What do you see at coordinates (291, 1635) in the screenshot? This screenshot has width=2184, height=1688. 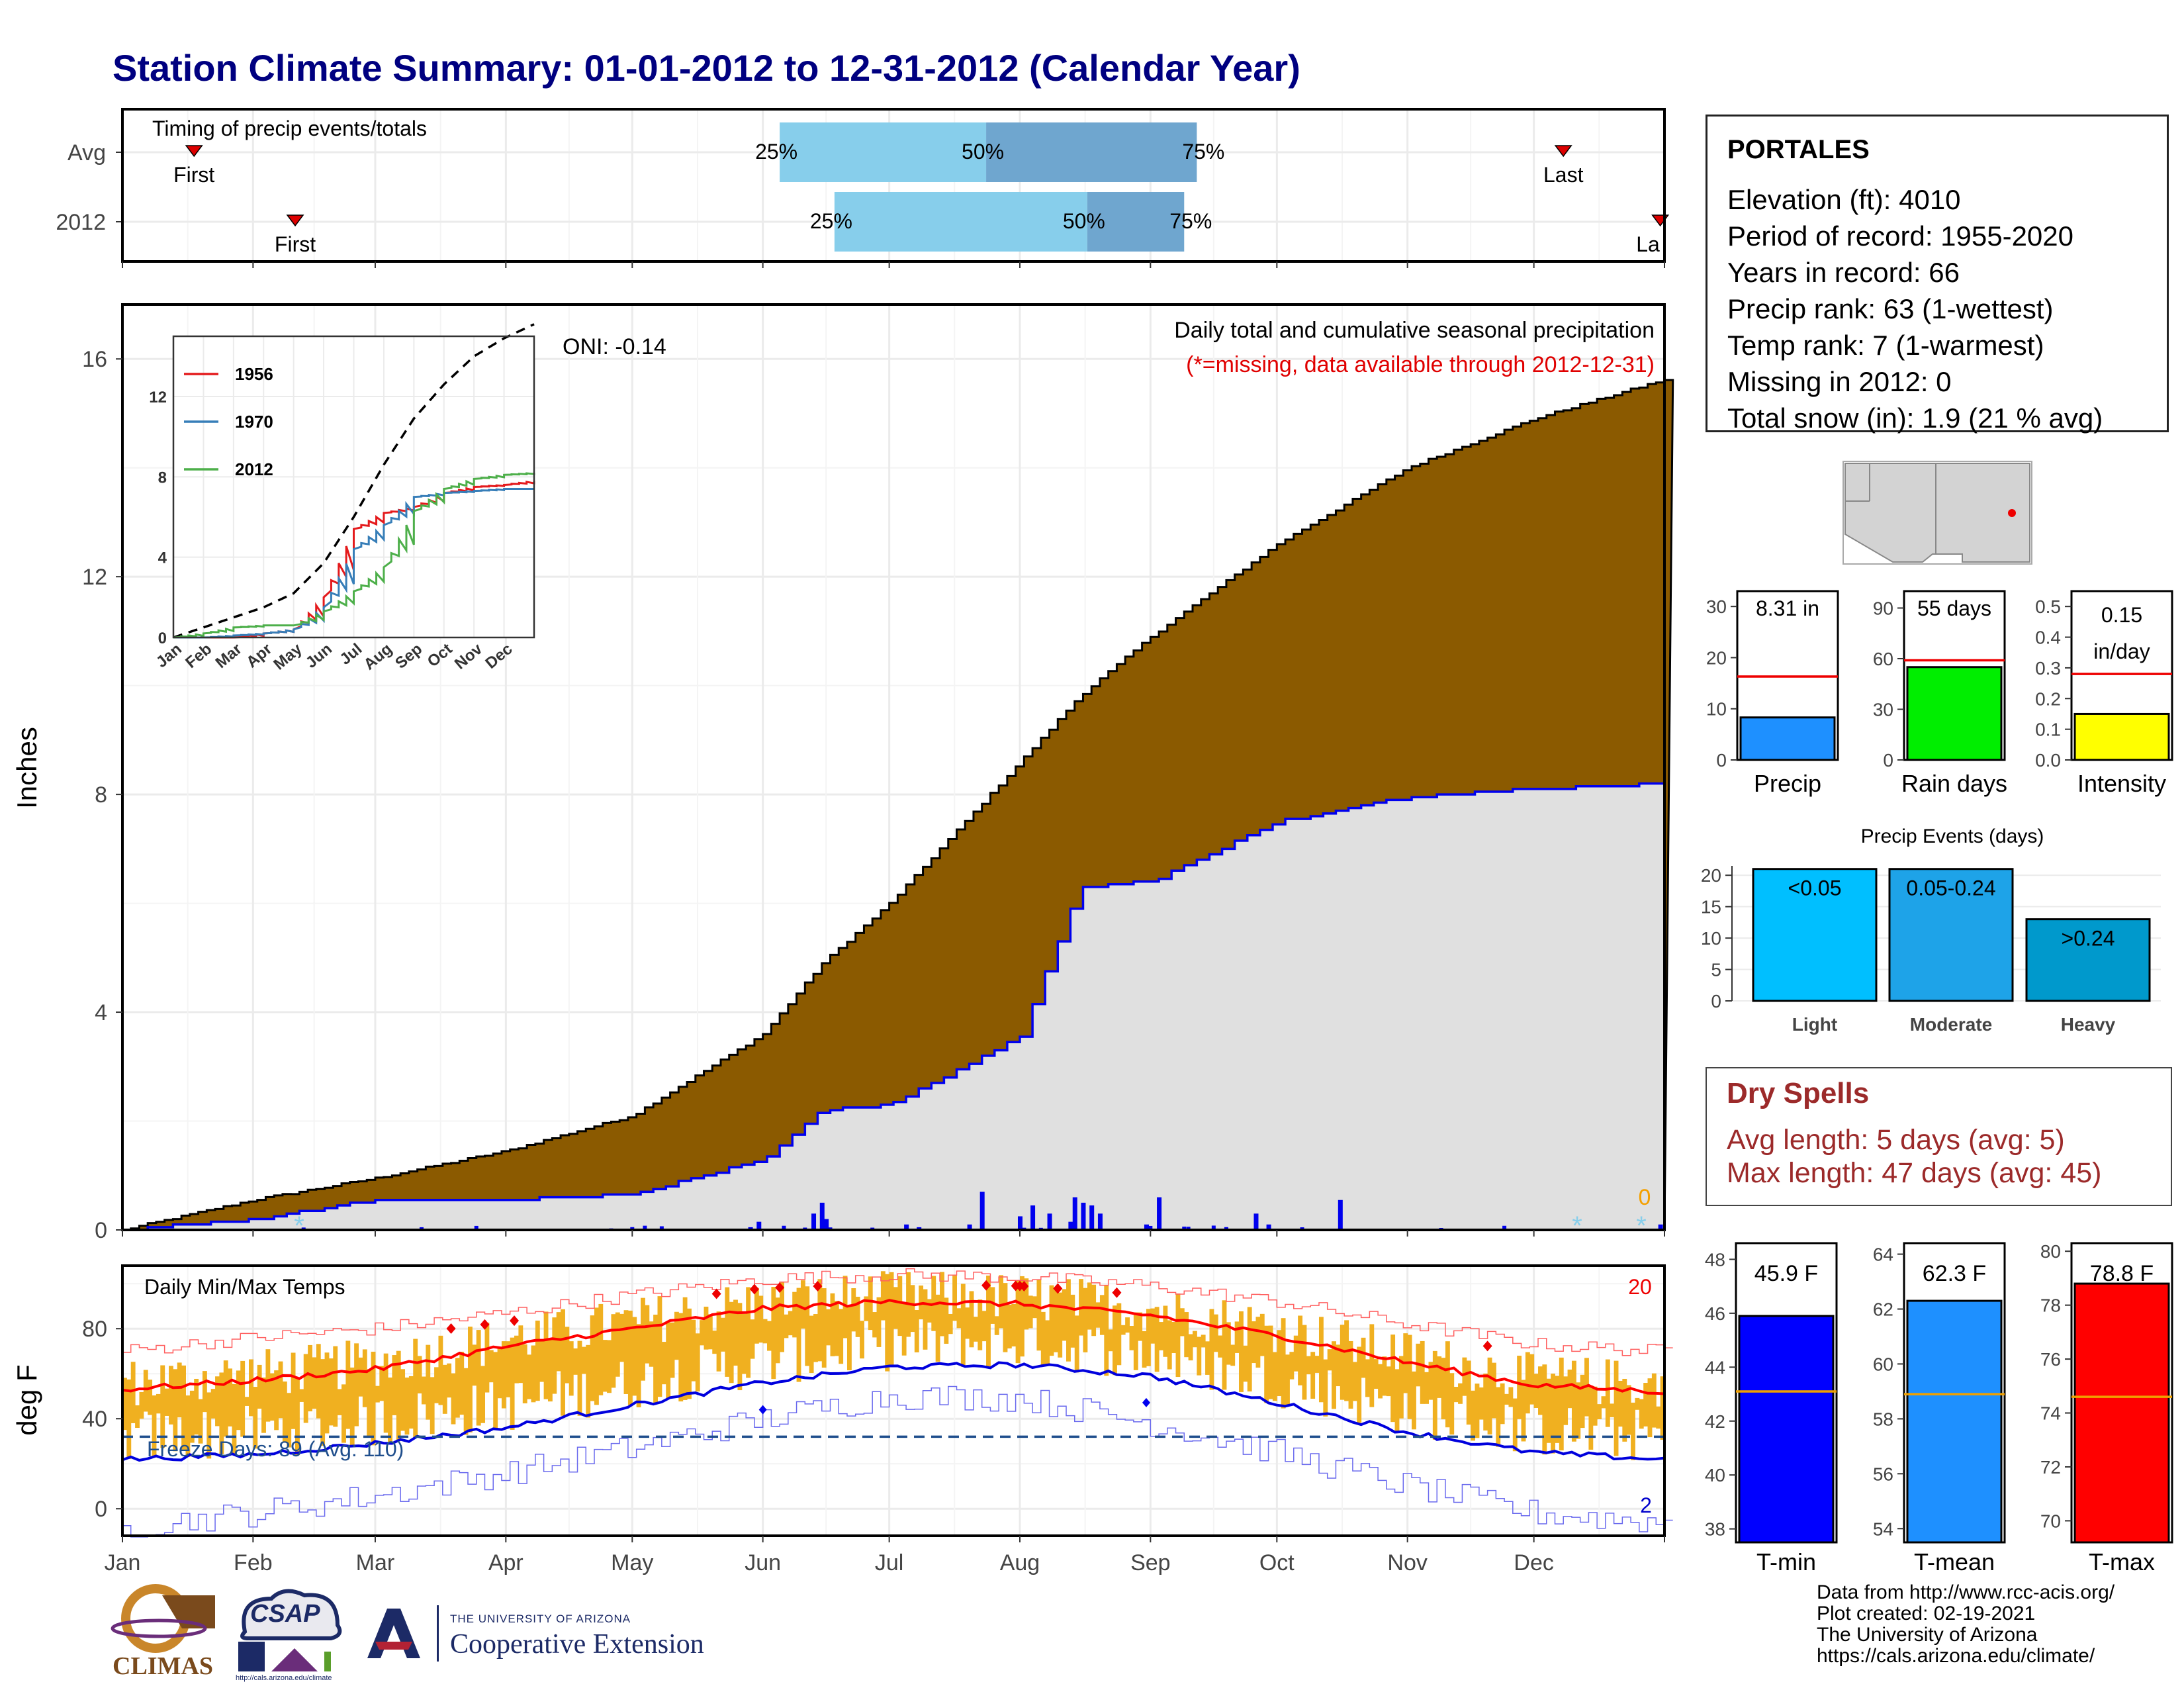 I see `csap-logo: CSAP http://cals.arizona.edu/climate` at bounding box center [291, 1635].